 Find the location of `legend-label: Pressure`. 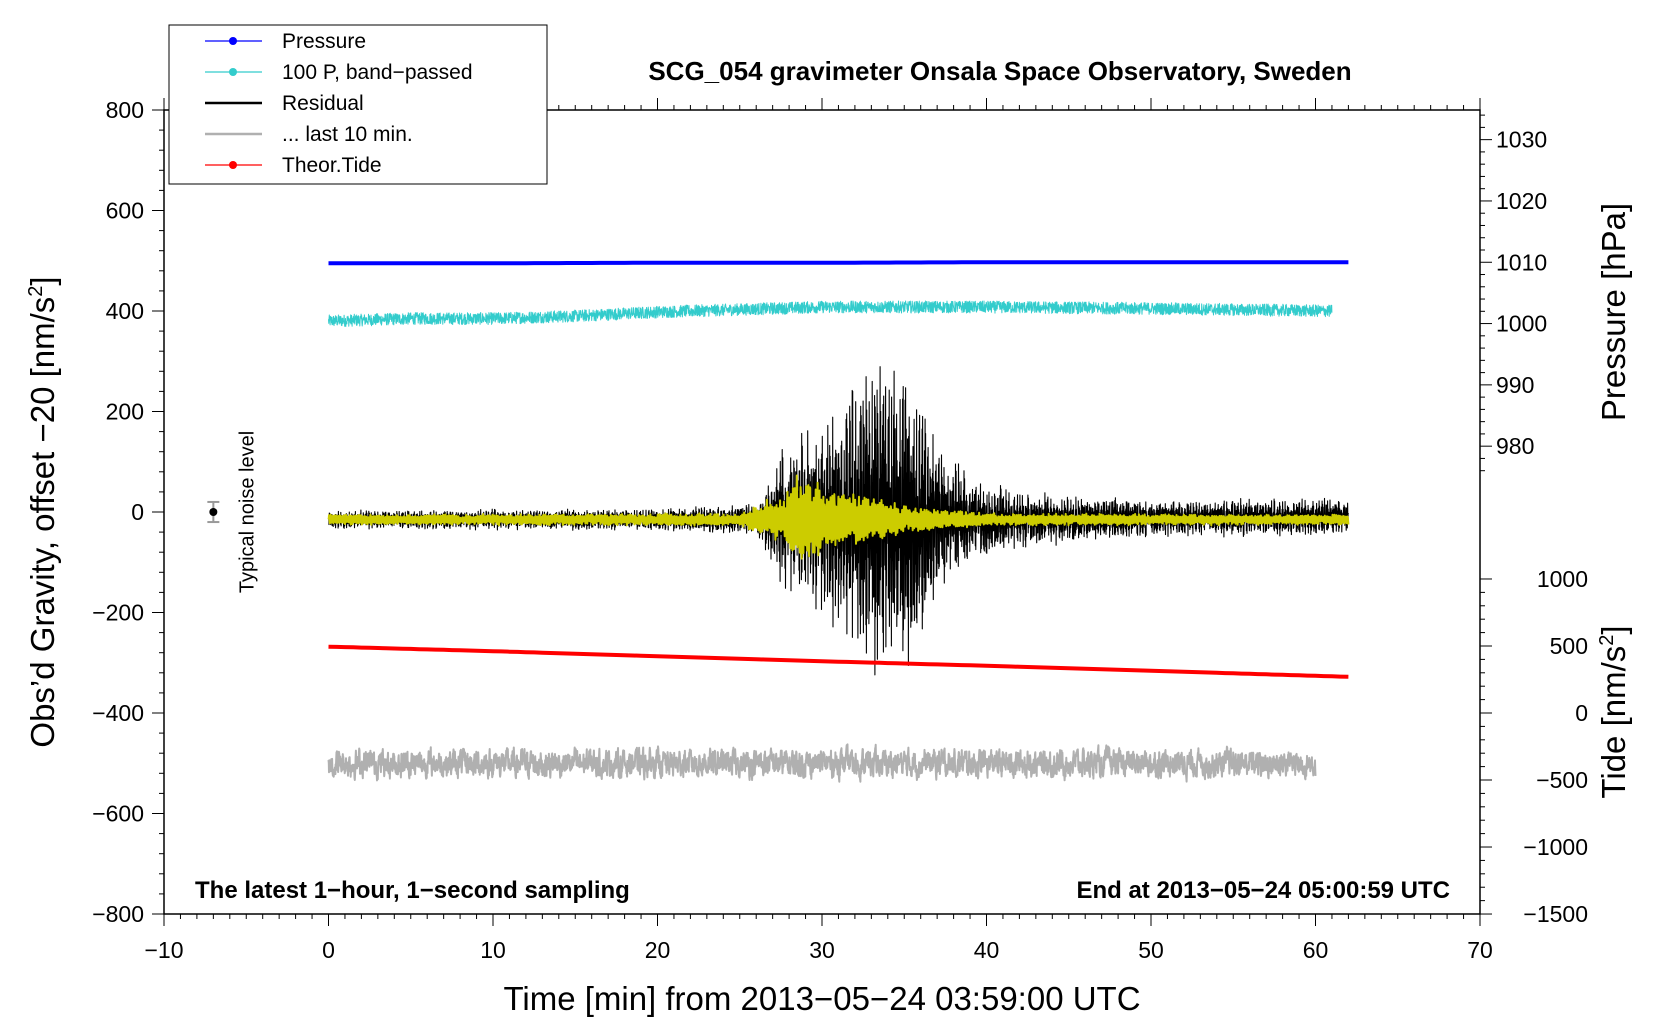

legend-label: Pressure is located at coordinates (324, 41).